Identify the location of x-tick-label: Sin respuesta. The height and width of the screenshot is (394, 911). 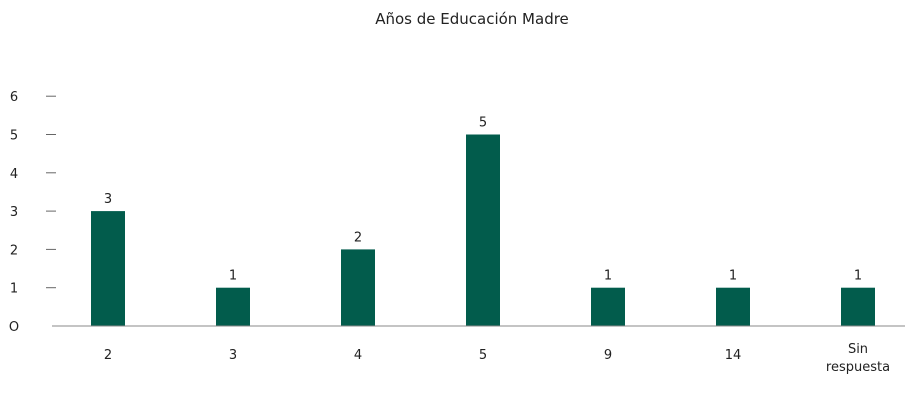
(858, 358).